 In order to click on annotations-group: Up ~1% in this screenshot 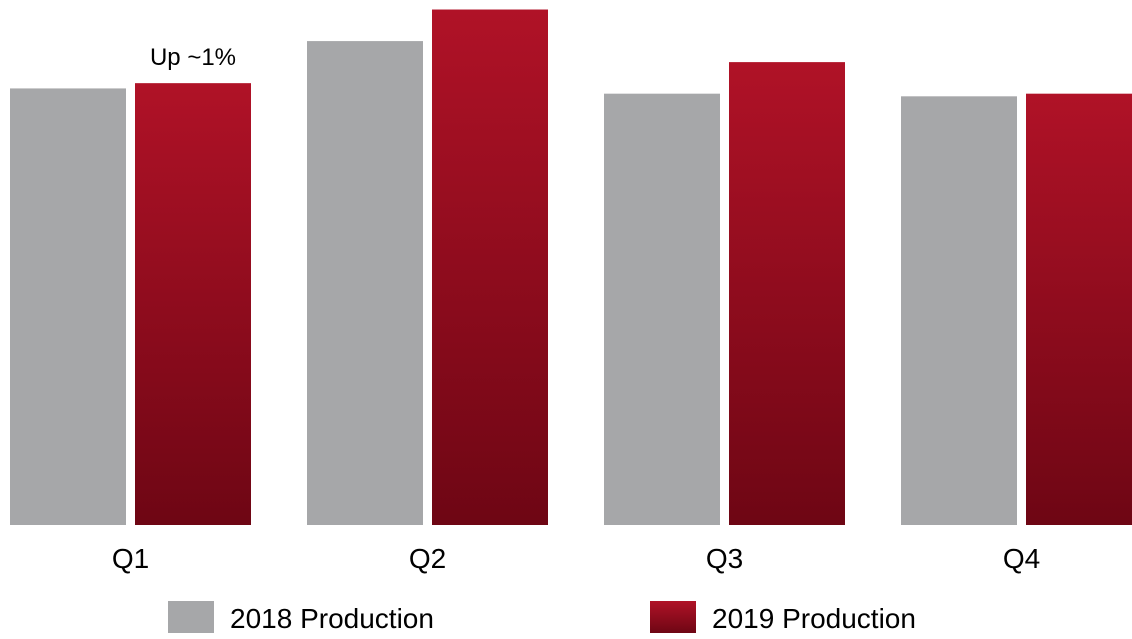, I will do `click(193, 57)`.